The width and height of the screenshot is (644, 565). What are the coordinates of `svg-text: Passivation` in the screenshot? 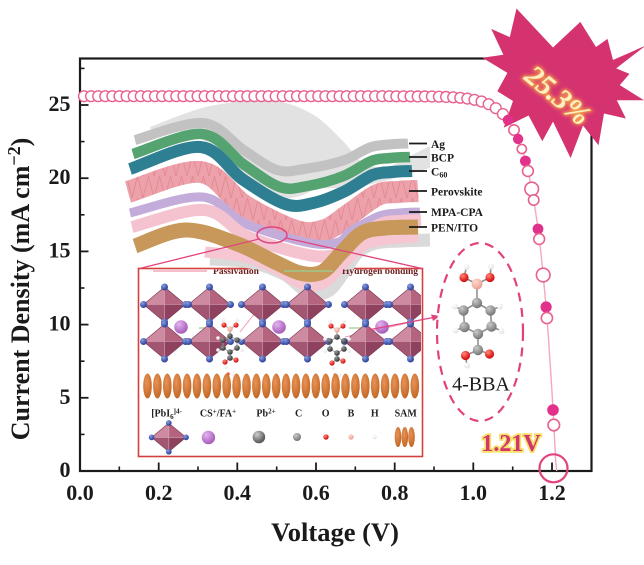 It's located at (236, 272).